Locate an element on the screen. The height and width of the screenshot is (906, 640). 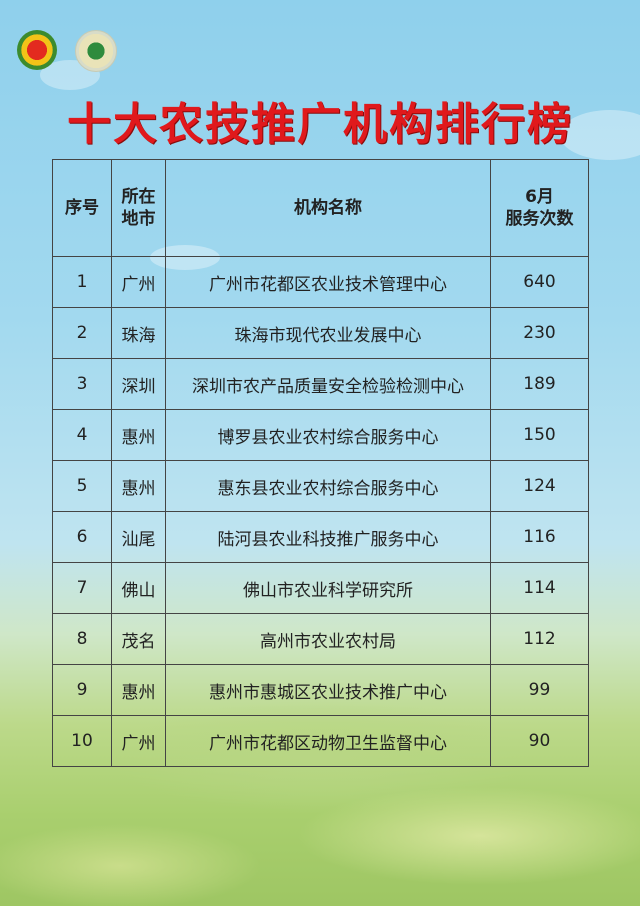
rank-cell: 3 is located at coordinates (82, 384).